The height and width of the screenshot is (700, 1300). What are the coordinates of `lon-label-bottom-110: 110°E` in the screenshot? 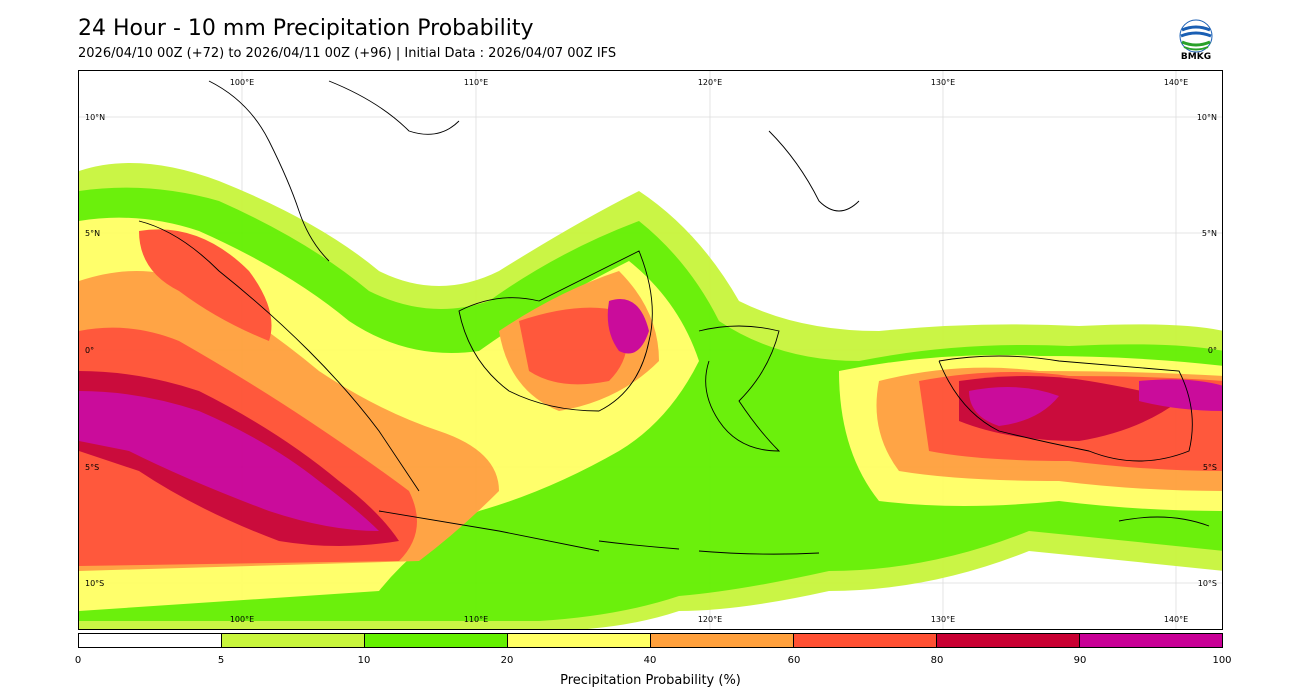 It's located at (476, 619).